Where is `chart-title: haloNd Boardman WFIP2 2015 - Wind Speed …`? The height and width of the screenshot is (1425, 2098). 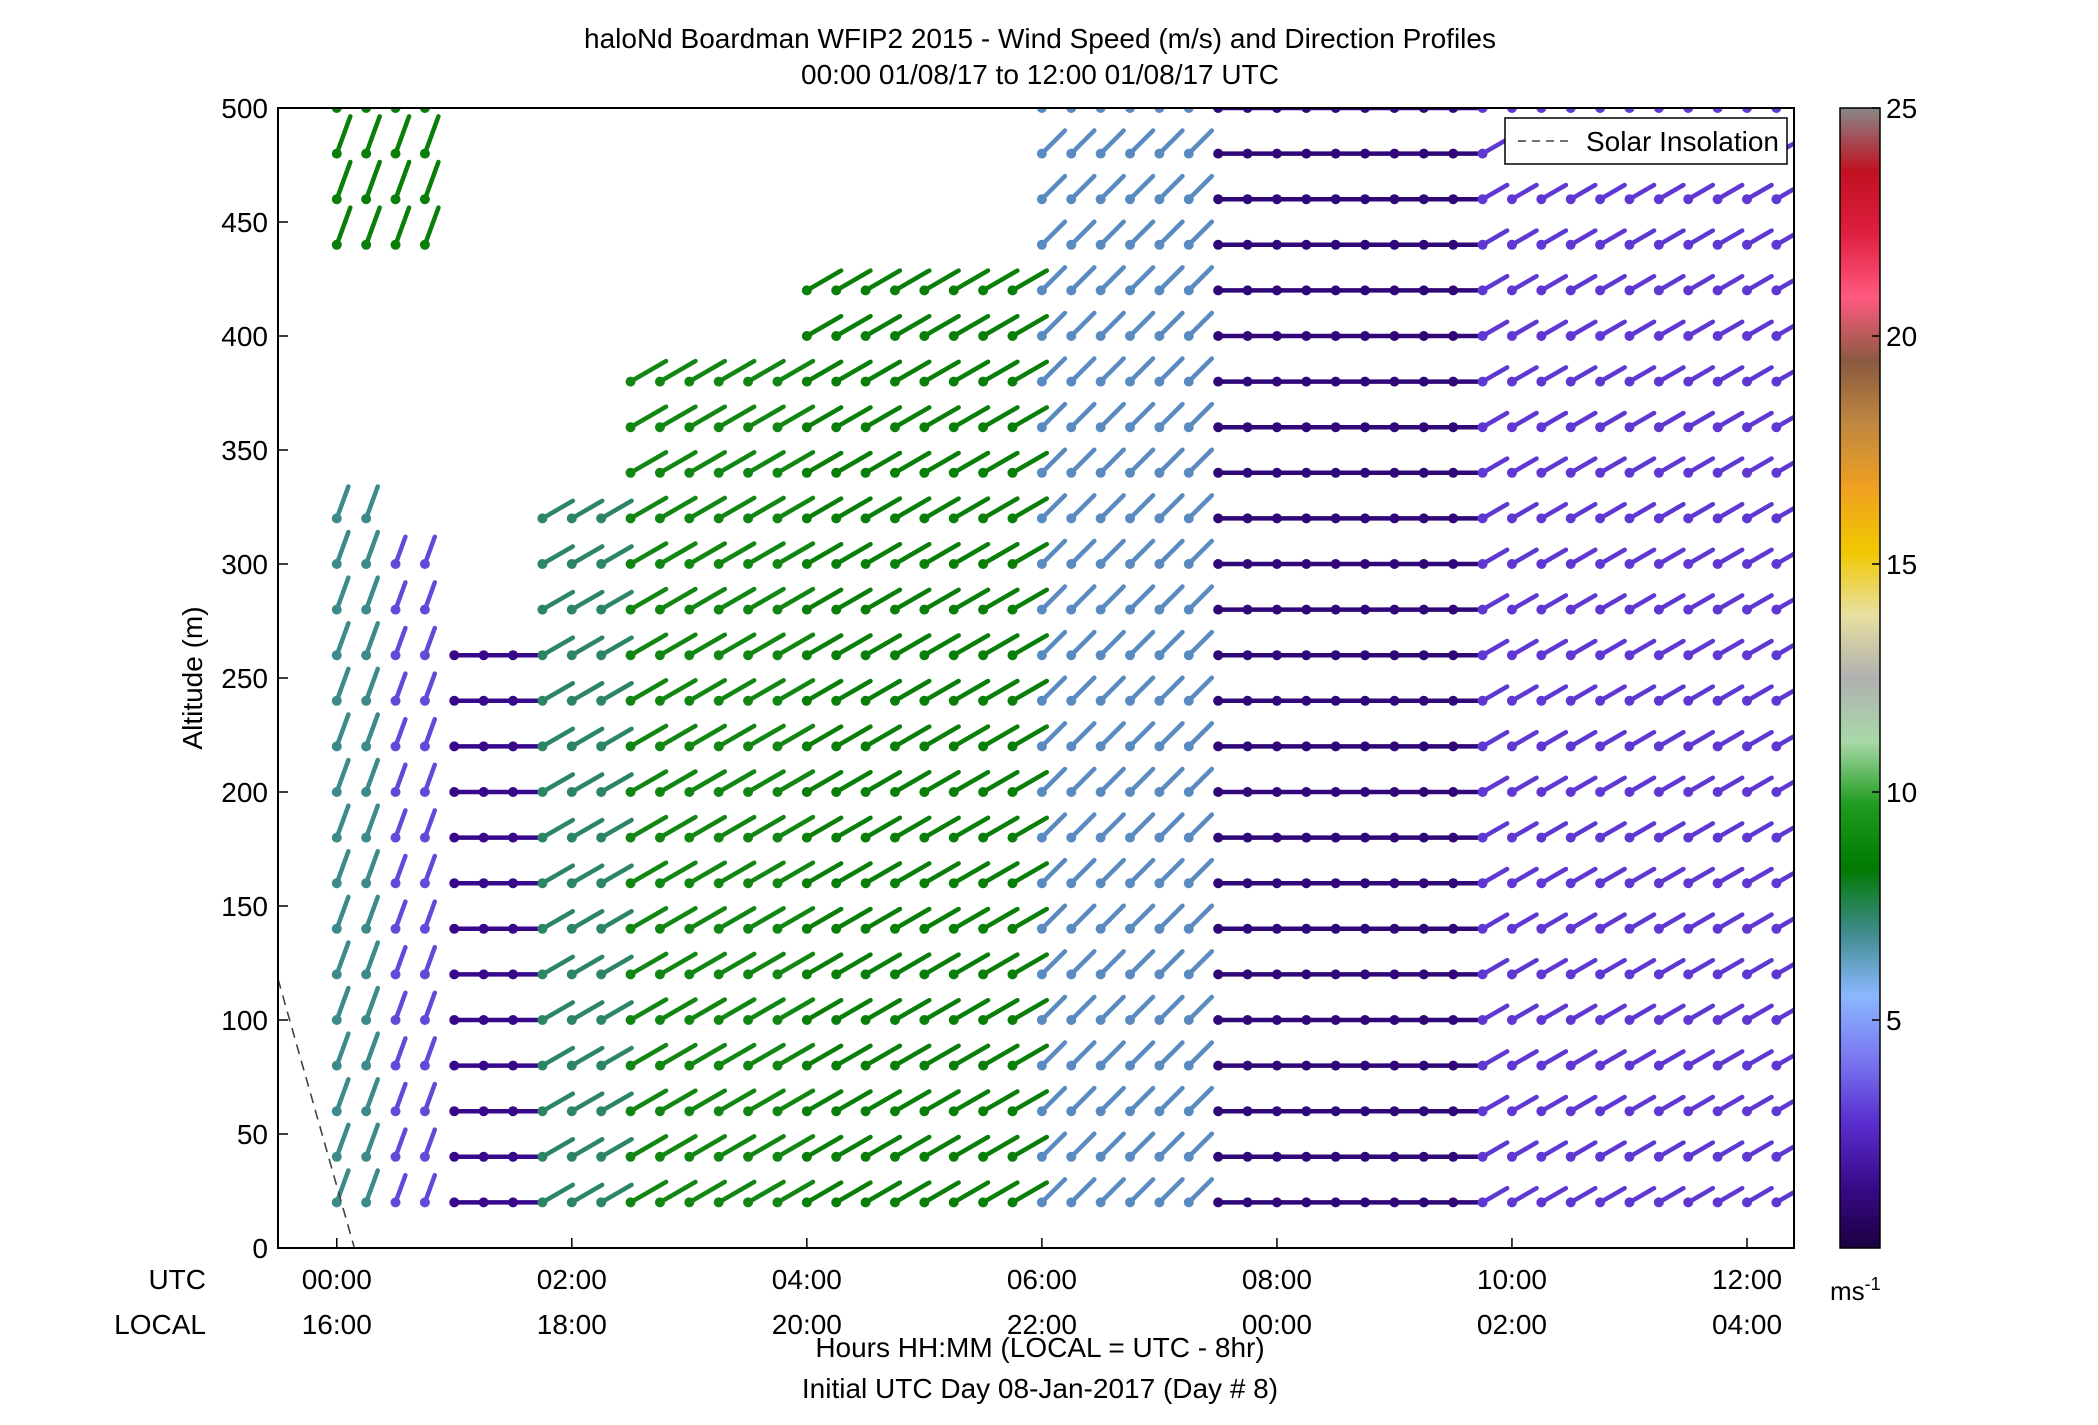
chart-title: haloNd Boardman WFIP2 2015 - Wind Speed … is located at coordinates (1040, 38).